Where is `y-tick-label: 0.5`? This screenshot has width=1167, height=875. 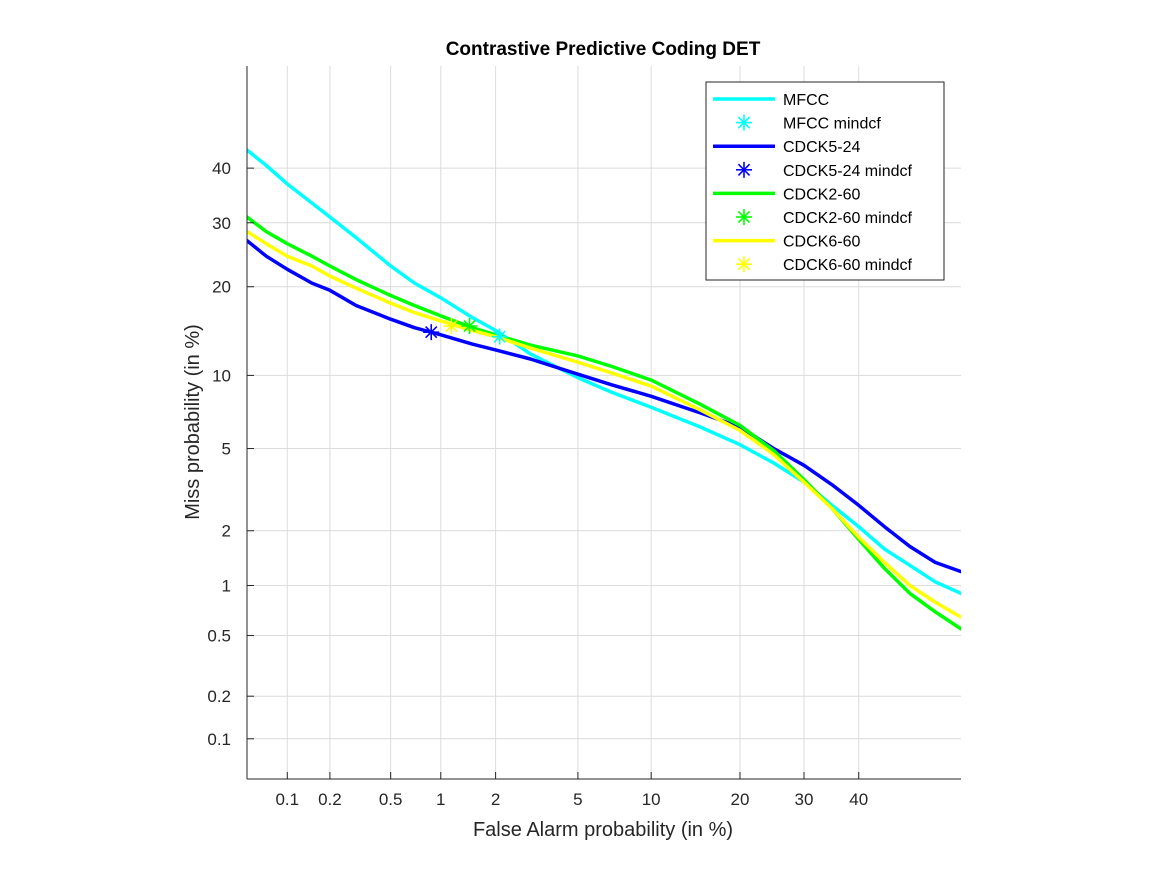
y-tick-label: 0.5 is located at coordinates (219, 636).